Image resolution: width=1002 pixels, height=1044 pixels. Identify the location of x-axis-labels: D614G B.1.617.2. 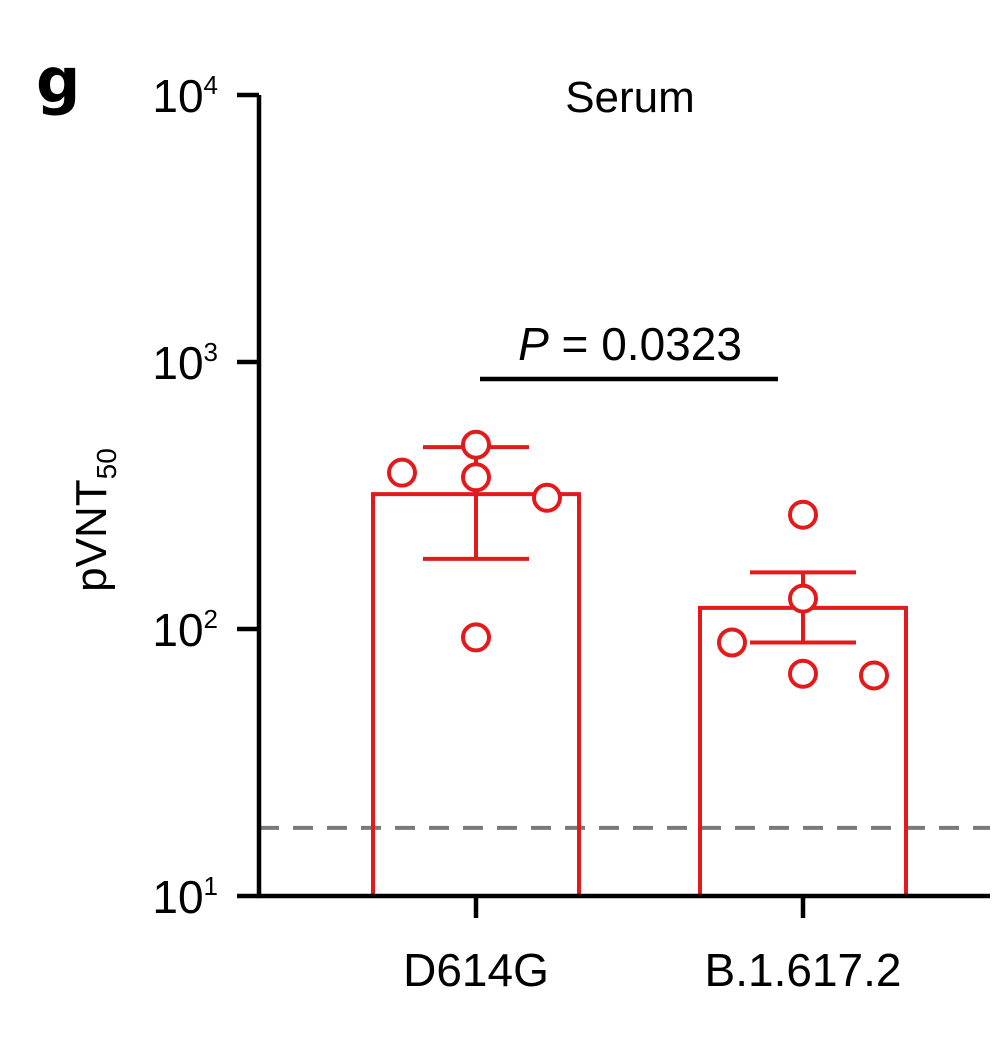
(652, 946).